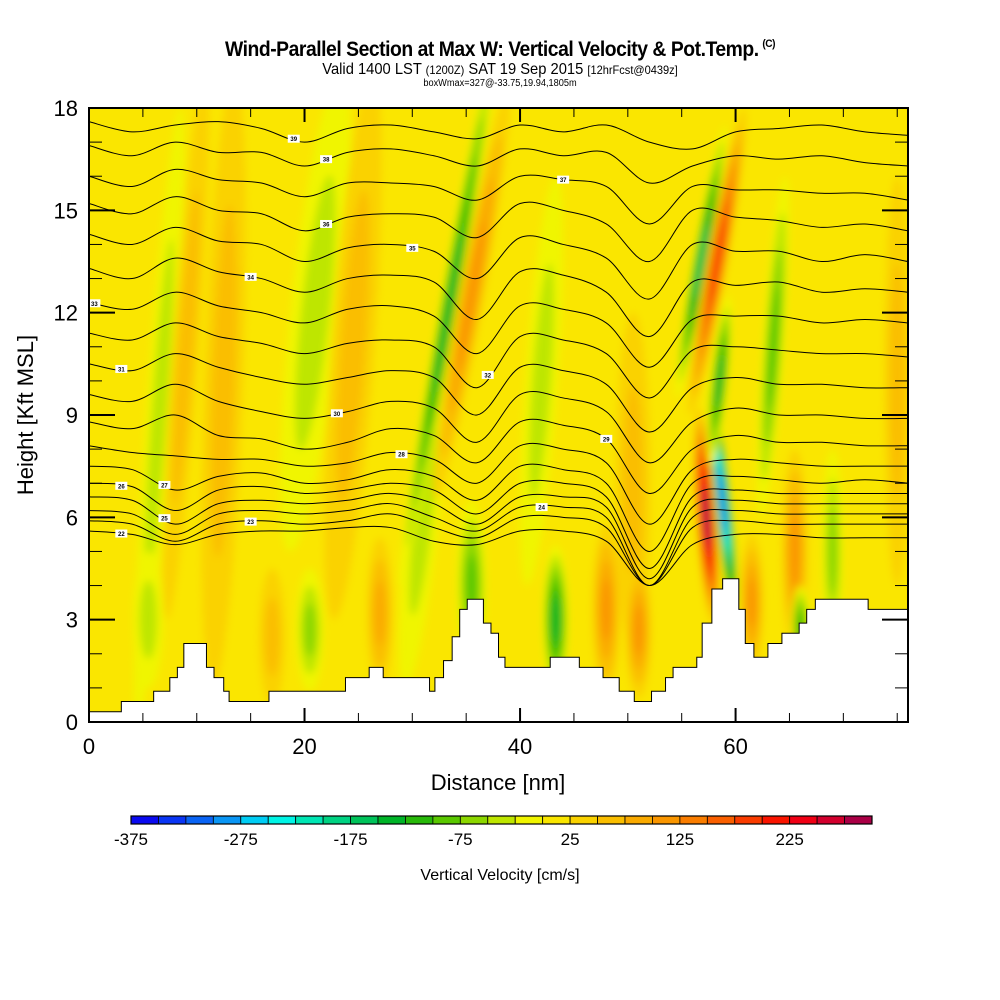  I want to click on contour-label: 22, so click(121, 535).